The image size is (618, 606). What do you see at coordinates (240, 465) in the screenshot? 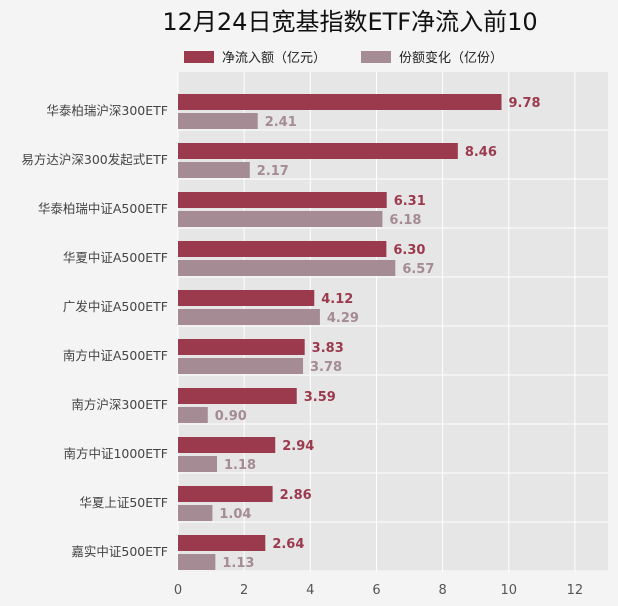
I see `value-label-share-change: 1.18` at bounding box center [240, 465].